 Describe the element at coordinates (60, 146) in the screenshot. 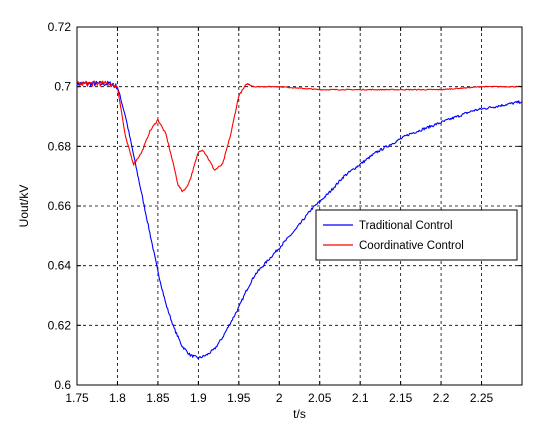

I see `y-tick-label: 0.68` at that location.